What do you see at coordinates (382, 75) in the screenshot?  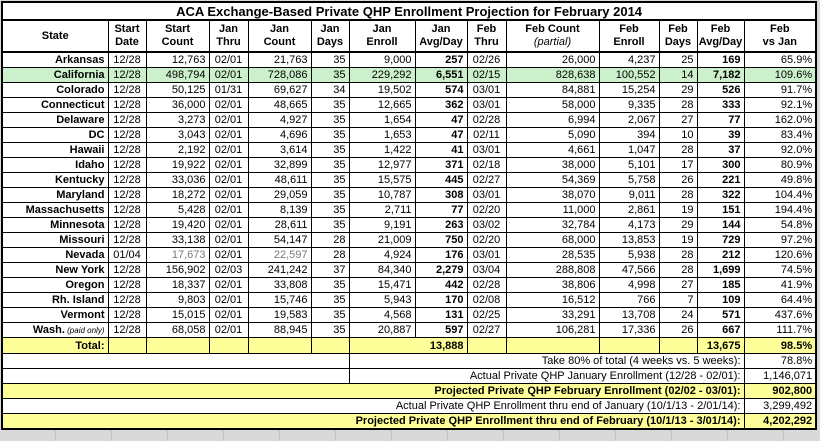 I see `cell-jan-enroll: 229,292` at bounding box center [382, 75].